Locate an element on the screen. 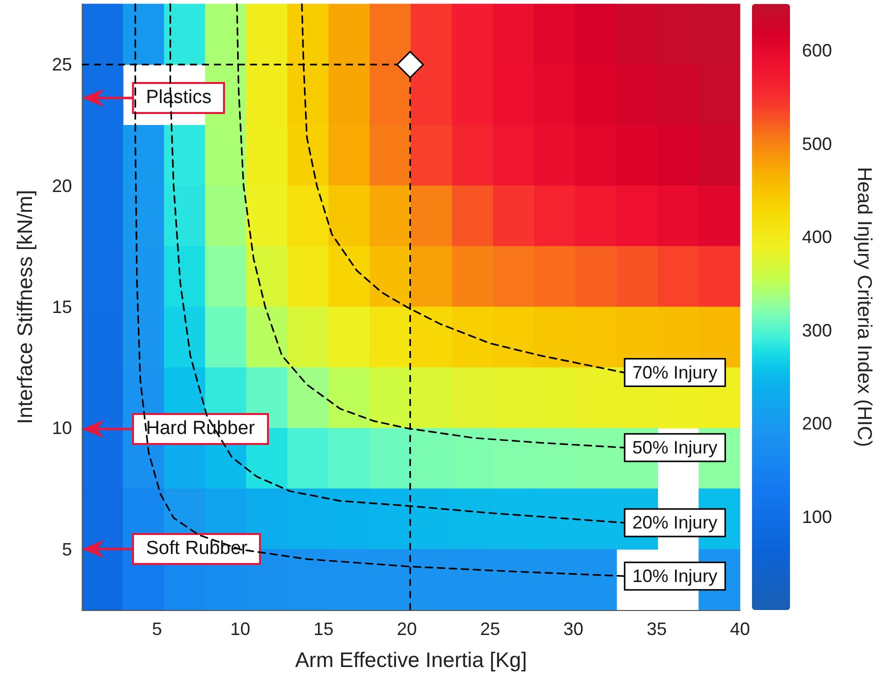 The image size is (888, 683). annotation: Hard Rubber is located at coordinates (200, 429).